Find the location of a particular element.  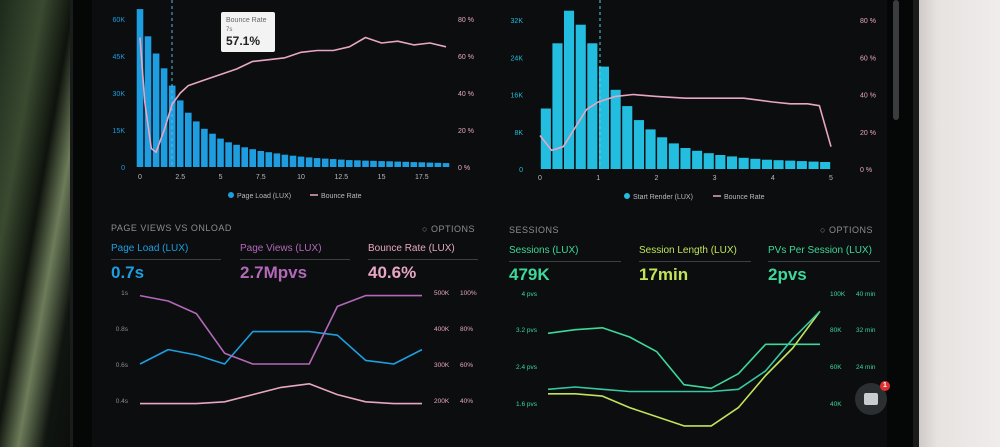

y-tick-label-right: 40 min is located at coordinates (866, 294).